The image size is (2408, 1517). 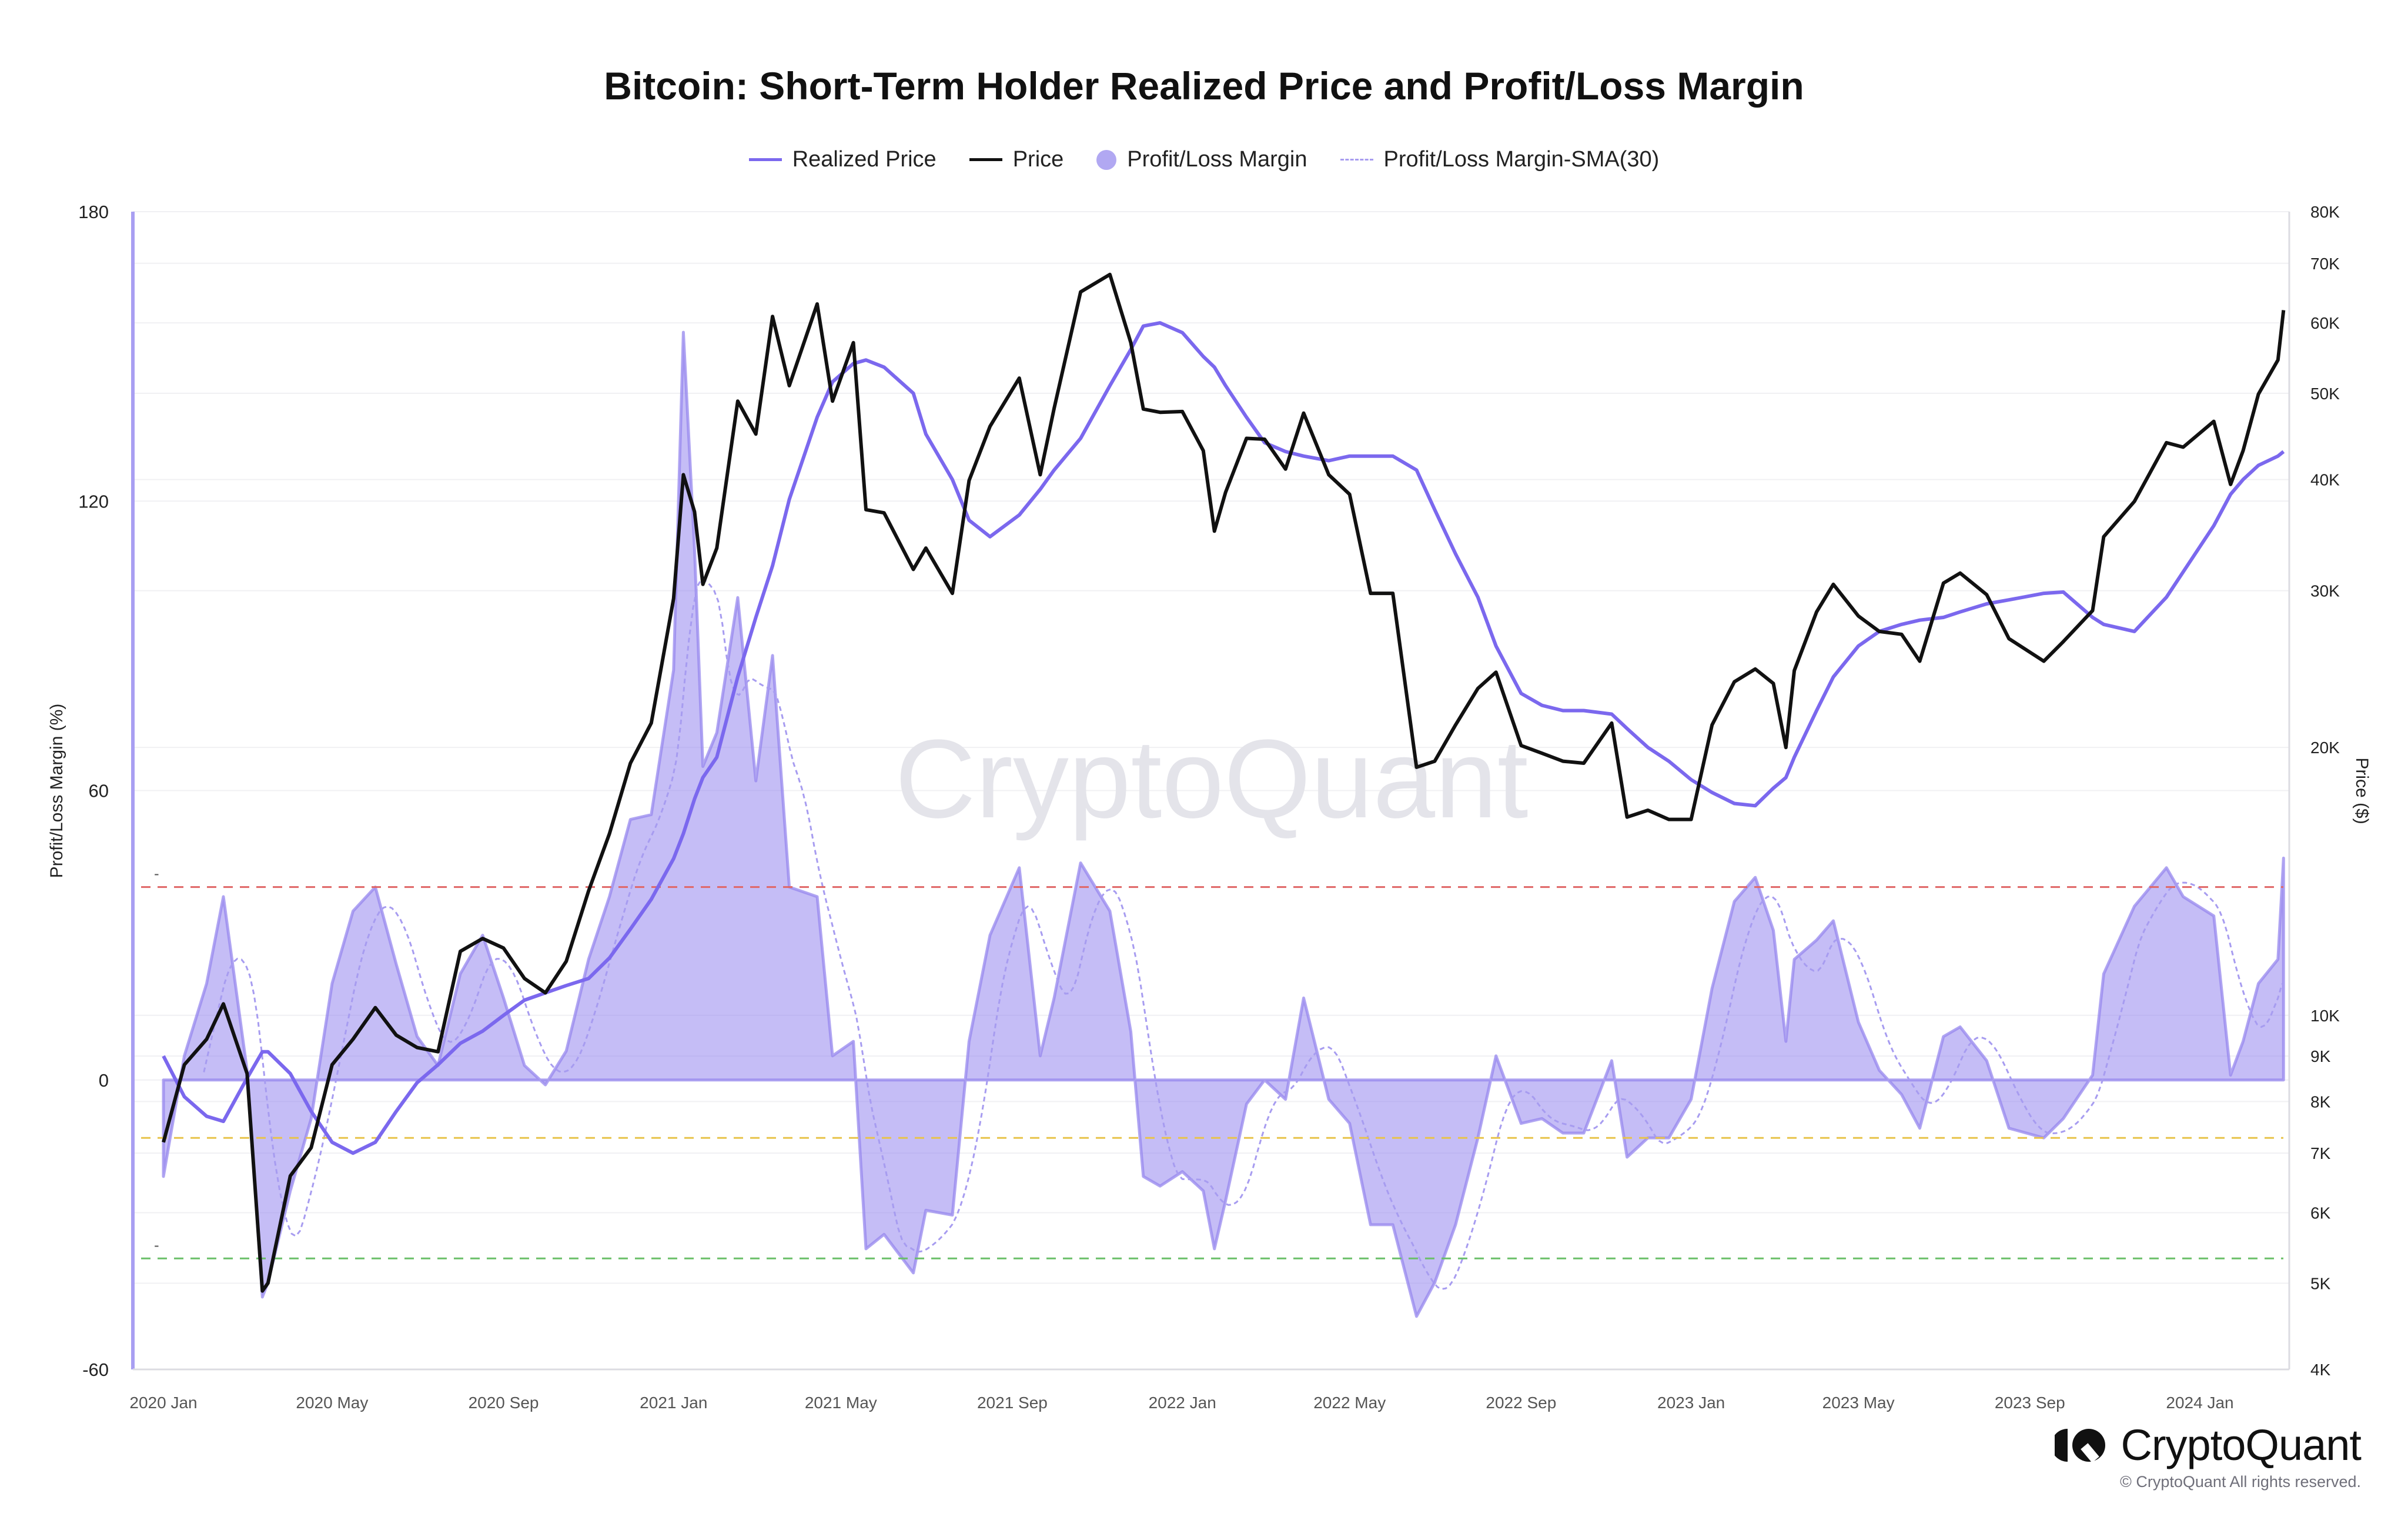 What do you see at coordinates (2320, 1283) in the screenshot?
I see `right-tick-label: 5K` at bounding box center [2320, 1283].